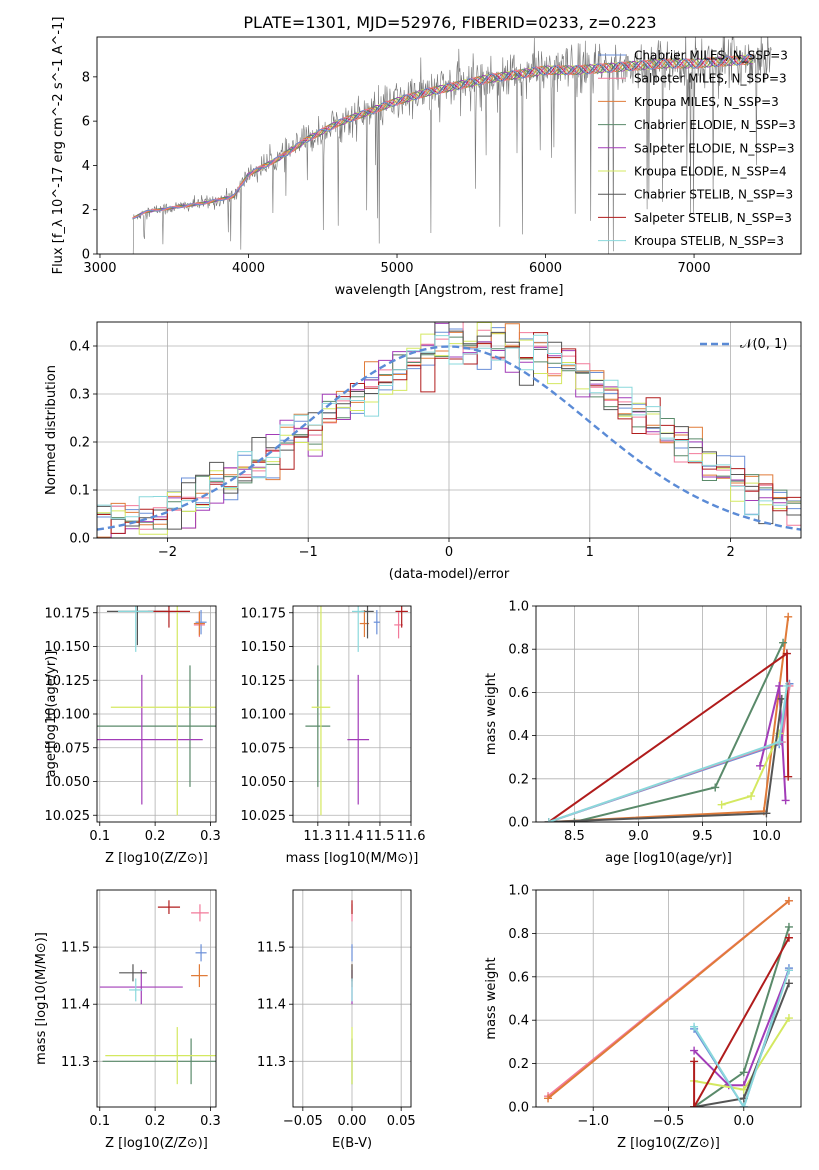 The height and width of the screenshot is (1170, 819). Describe the element at coordinates (99, 268) in the screenshot. I see `x-tick-label: 3000` at that location.